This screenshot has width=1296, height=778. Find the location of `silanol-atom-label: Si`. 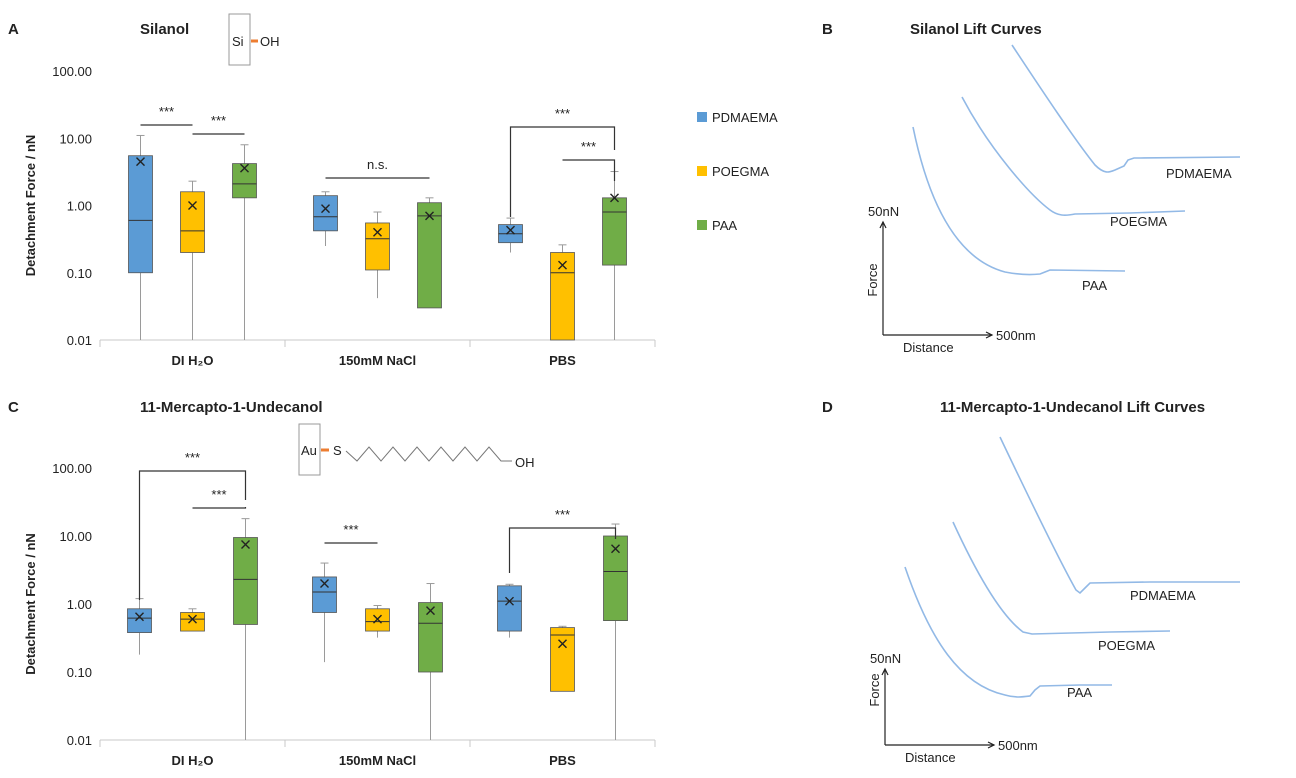

silanol-atom-label: Si is located at coordinates (238, 41).